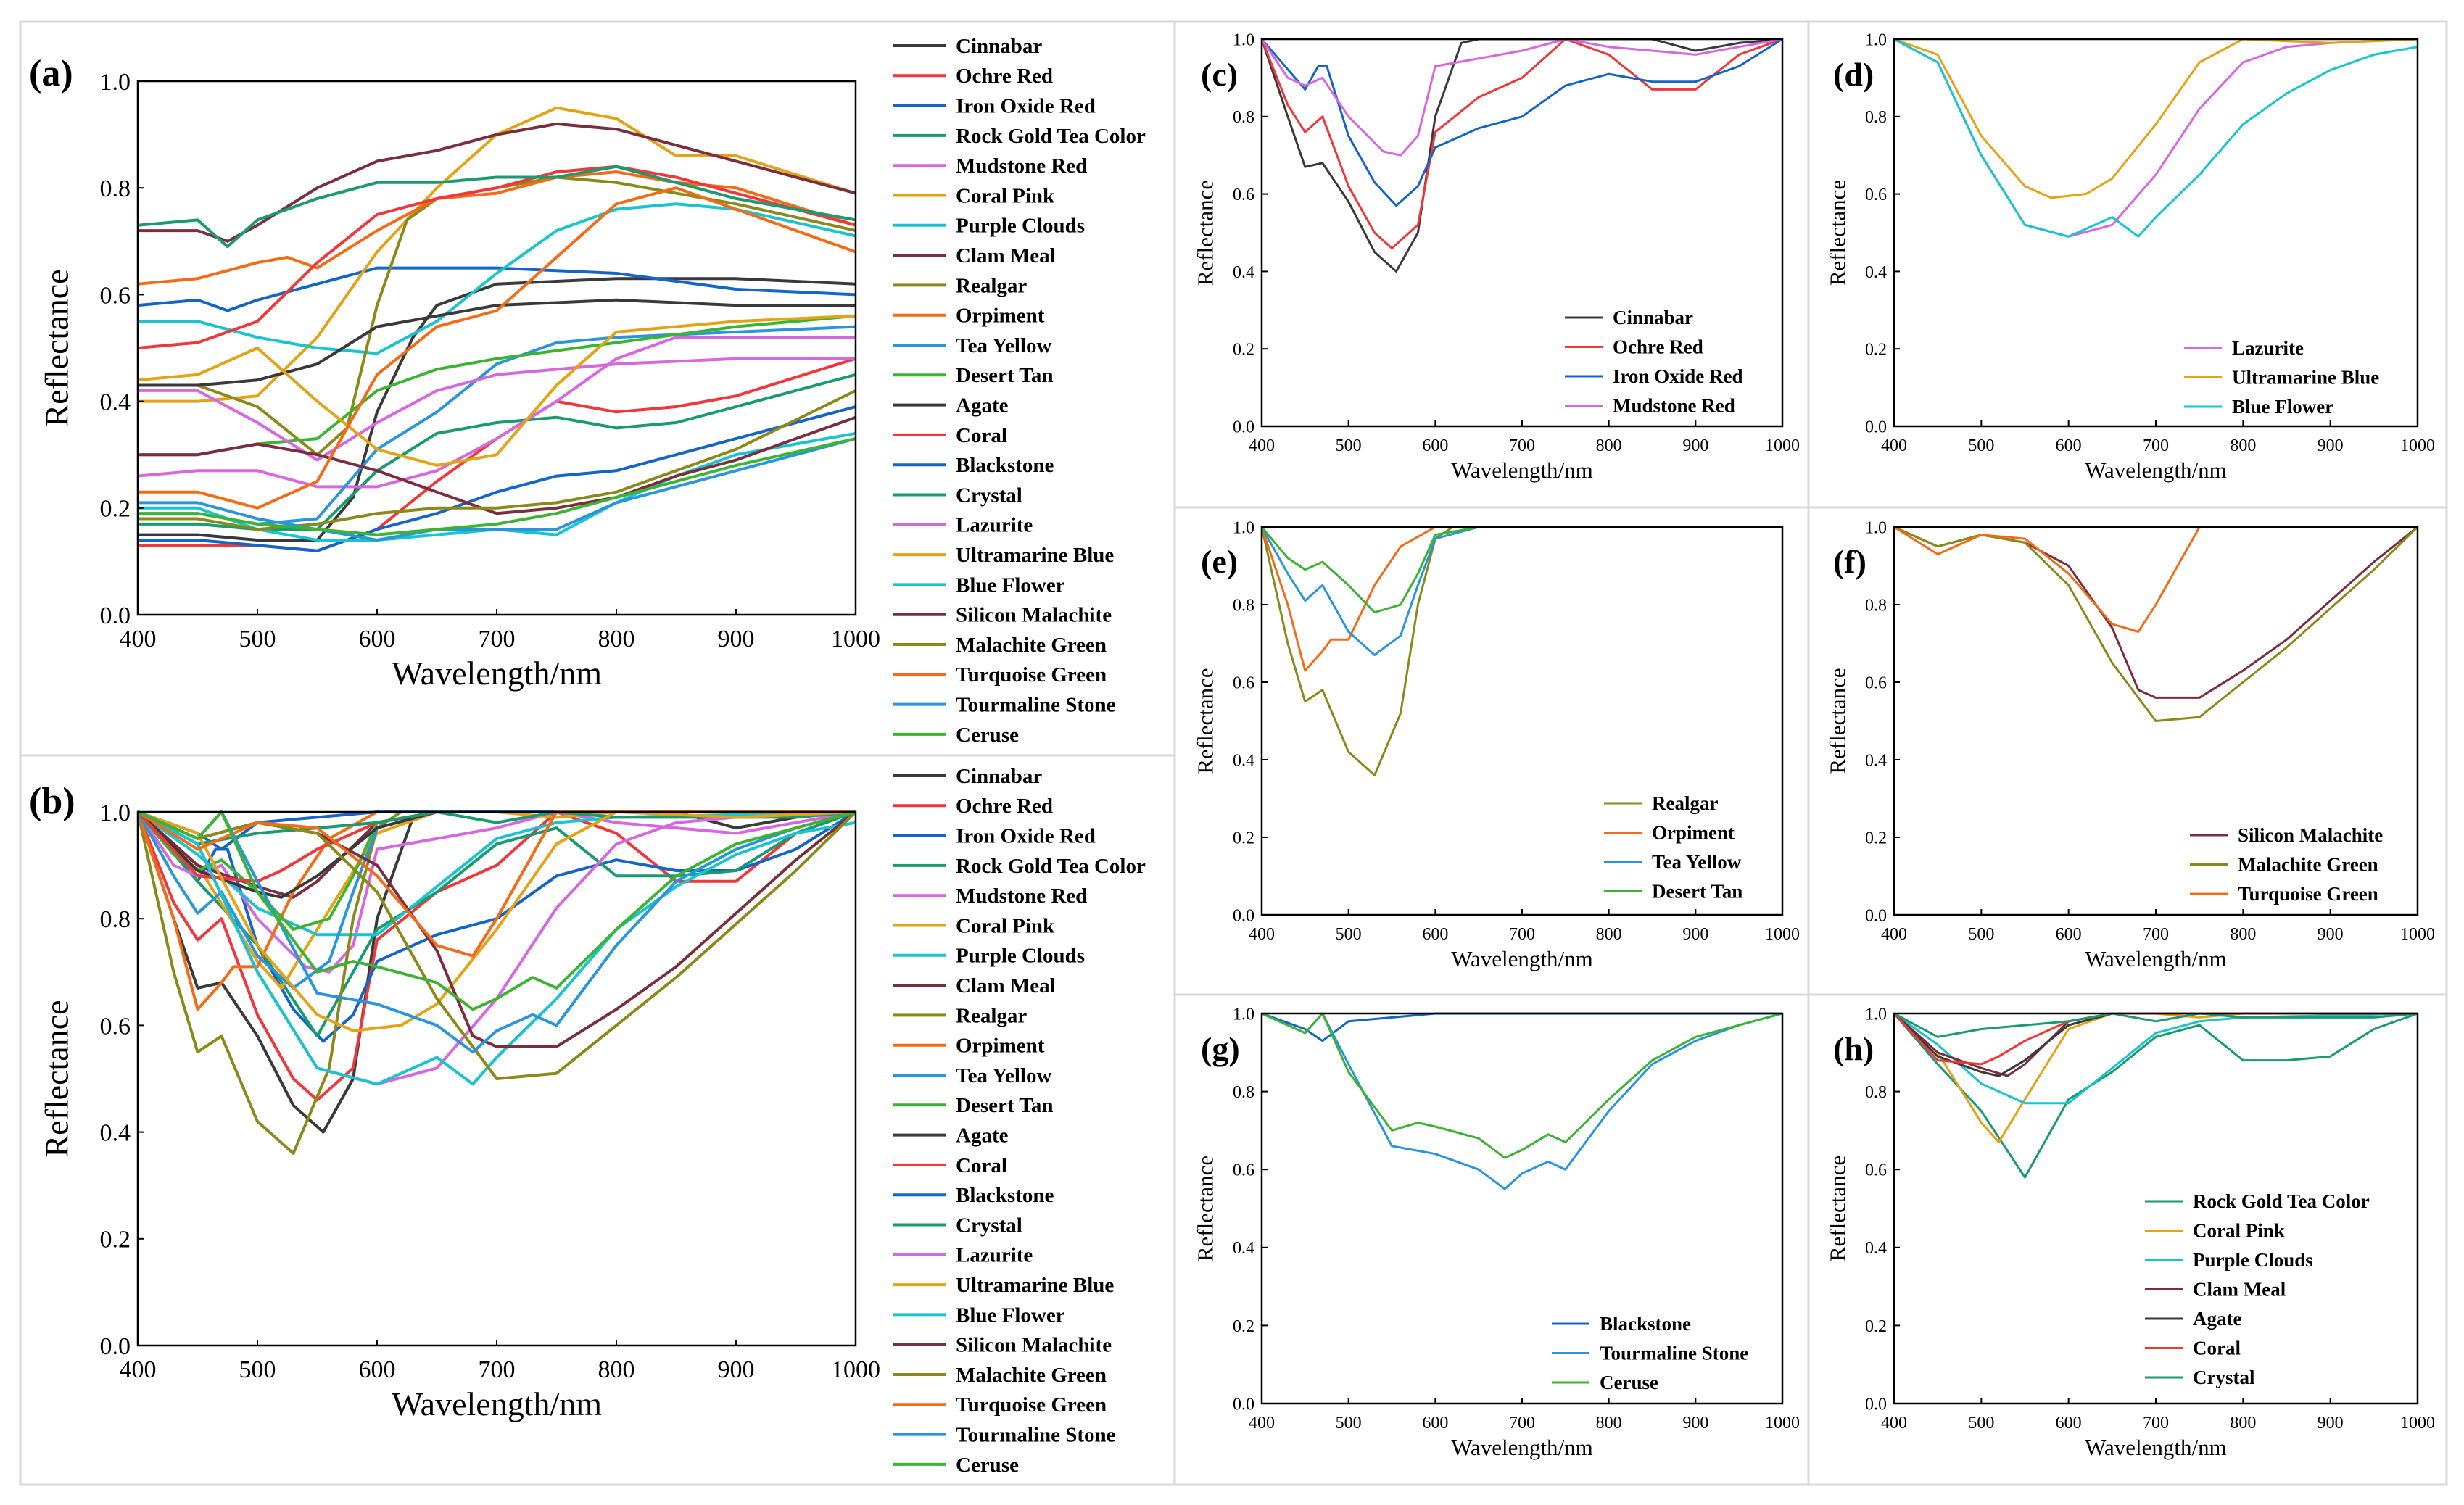 This screenshot has width=2464, height=1505. What do you see at coordinates (497, 289) in the screenshot?
I see `series-line-iron-oxide-red` at bounding box center [497, 289].